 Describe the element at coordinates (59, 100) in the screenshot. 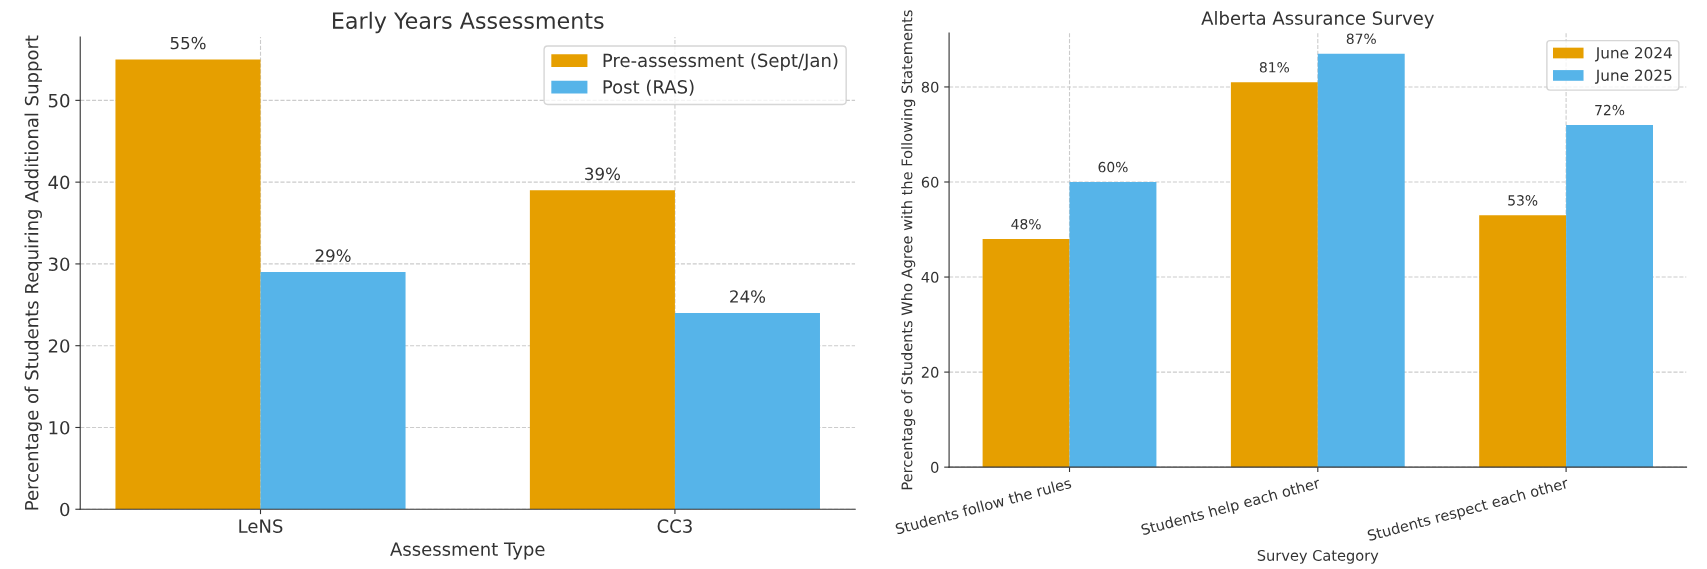

I see `y-tick-label: 50` at that location.